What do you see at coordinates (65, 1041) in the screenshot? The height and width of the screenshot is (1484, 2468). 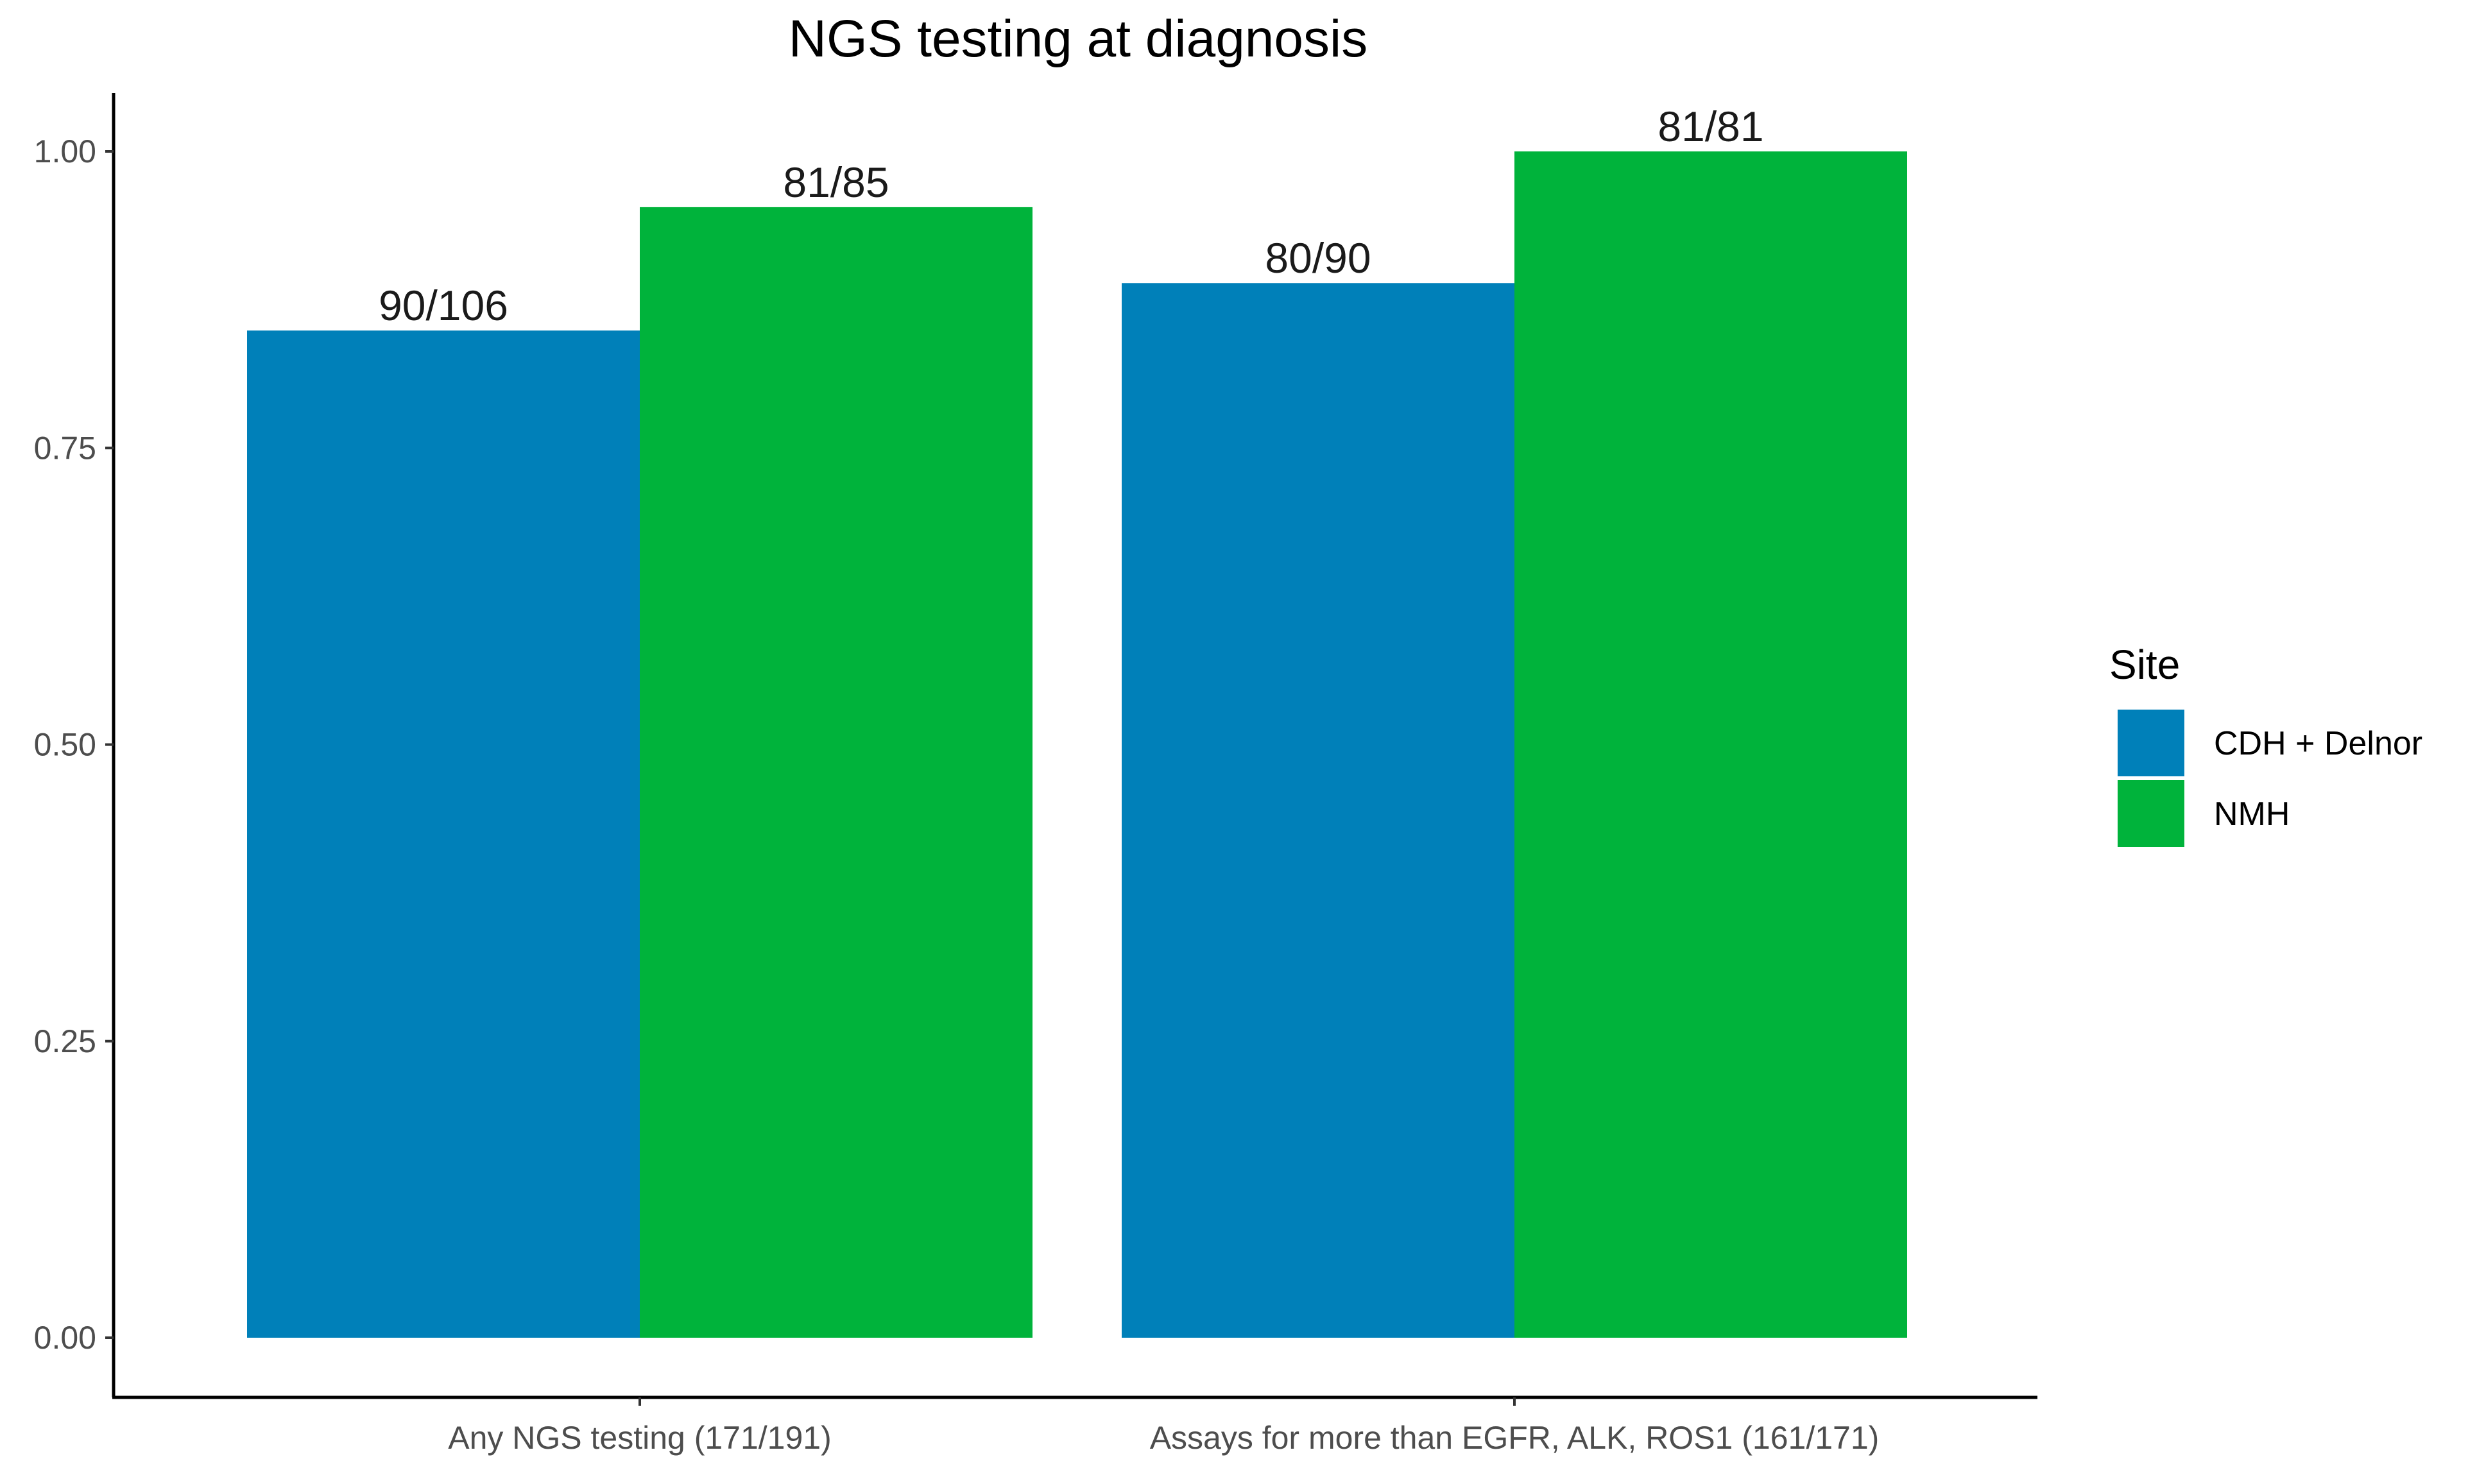 I see `y-tick-label: 0.25` at bounding box center [65, 1041].